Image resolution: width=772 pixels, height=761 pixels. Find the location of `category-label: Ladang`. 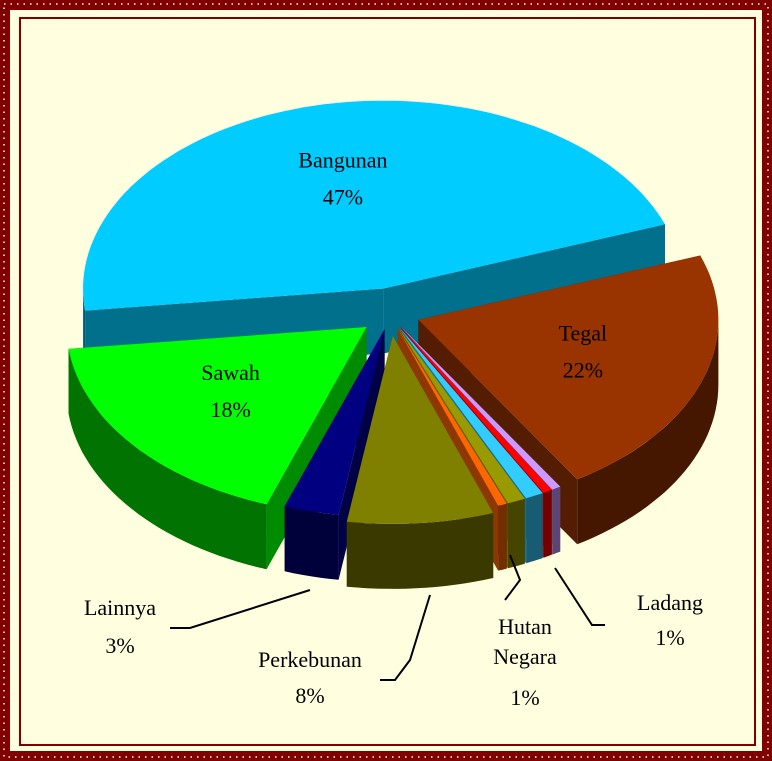

category-label: Ladang is located at coordinates (670, 602).